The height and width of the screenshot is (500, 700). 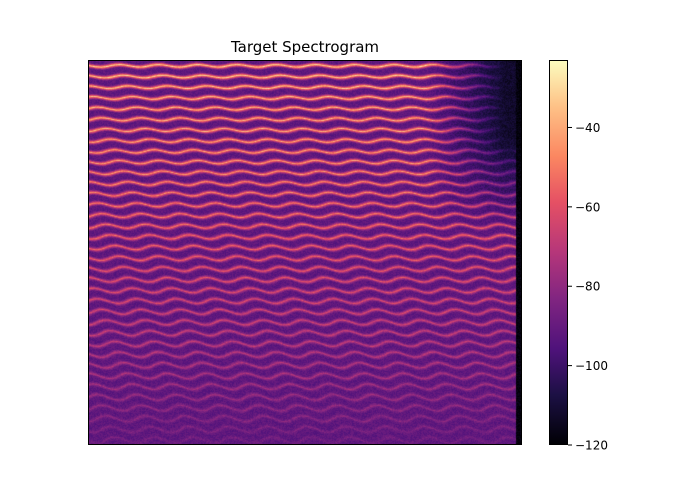 What do you see at coordinates (304, 47) in the screenshot?
I see `chart-title: Target Spectrogram` at bounding box center [304, 47].